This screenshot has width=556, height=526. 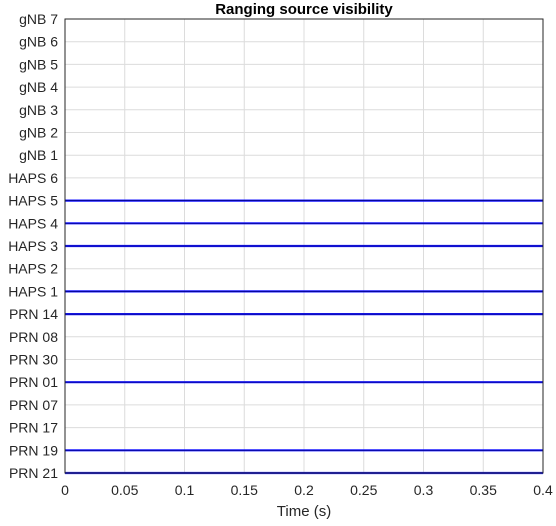 What do you see at coordinates (38, 133) in the screenshot?
I see `y-tick-label: gNB 2` at bounding box center [38, 133].